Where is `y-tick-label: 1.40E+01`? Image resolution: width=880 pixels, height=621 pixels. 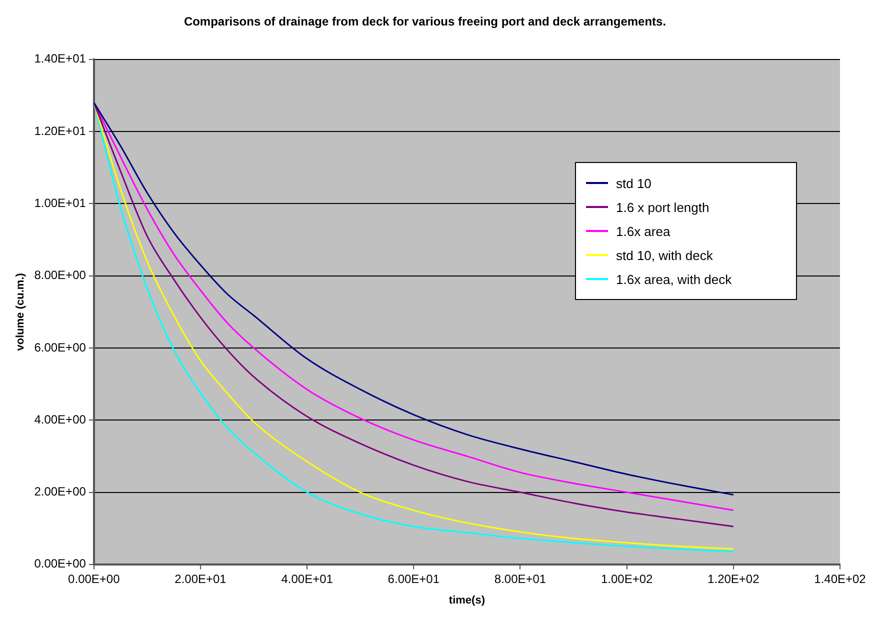
y-tick-label: 1.40E+01 is located at coordinates (60, 59).